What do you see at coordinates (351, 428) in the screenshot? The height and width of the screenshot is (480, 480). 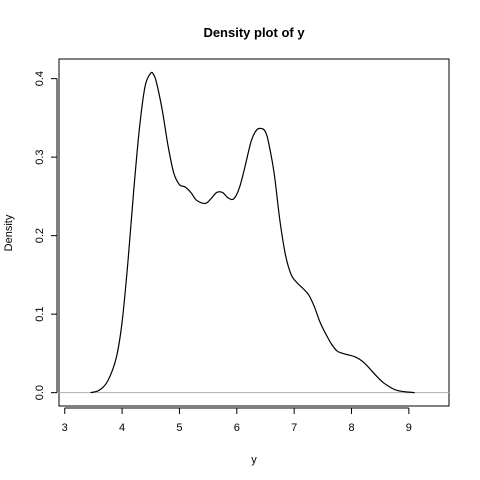 I see `x-tick-label: 8` at bounding box center [351, 428].